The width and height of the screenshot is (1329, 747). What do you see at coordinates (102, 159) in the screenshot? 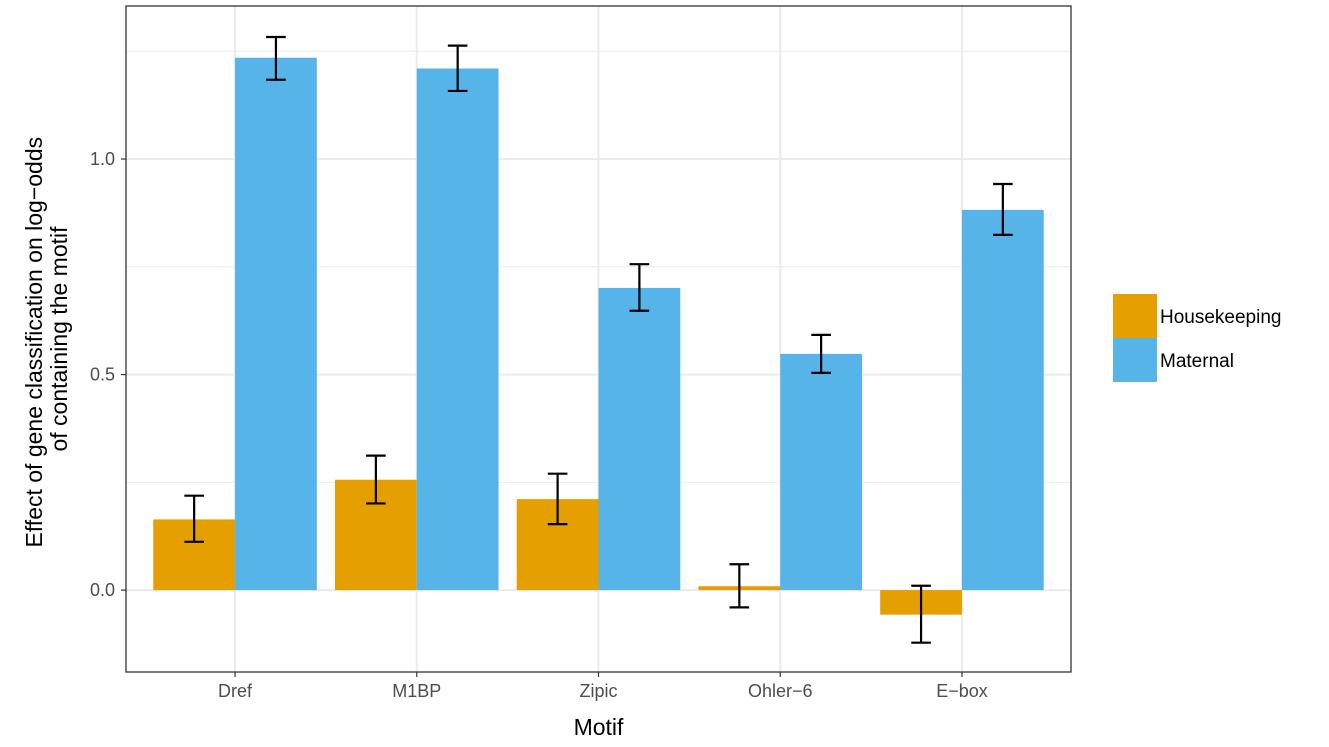
I see `y-tick-label: 1.0` at bounding box center [102, 159].